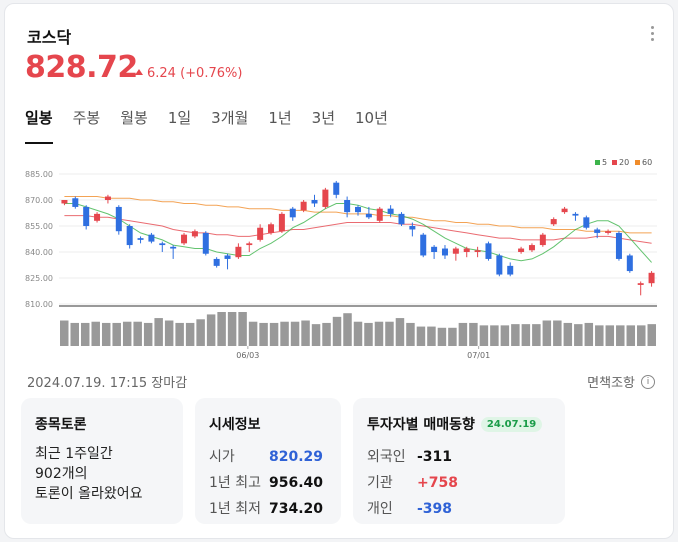  Describe the element at coordinates (61, 474) in the screenshot. I see `discussion-line2: 902개의` at that location.